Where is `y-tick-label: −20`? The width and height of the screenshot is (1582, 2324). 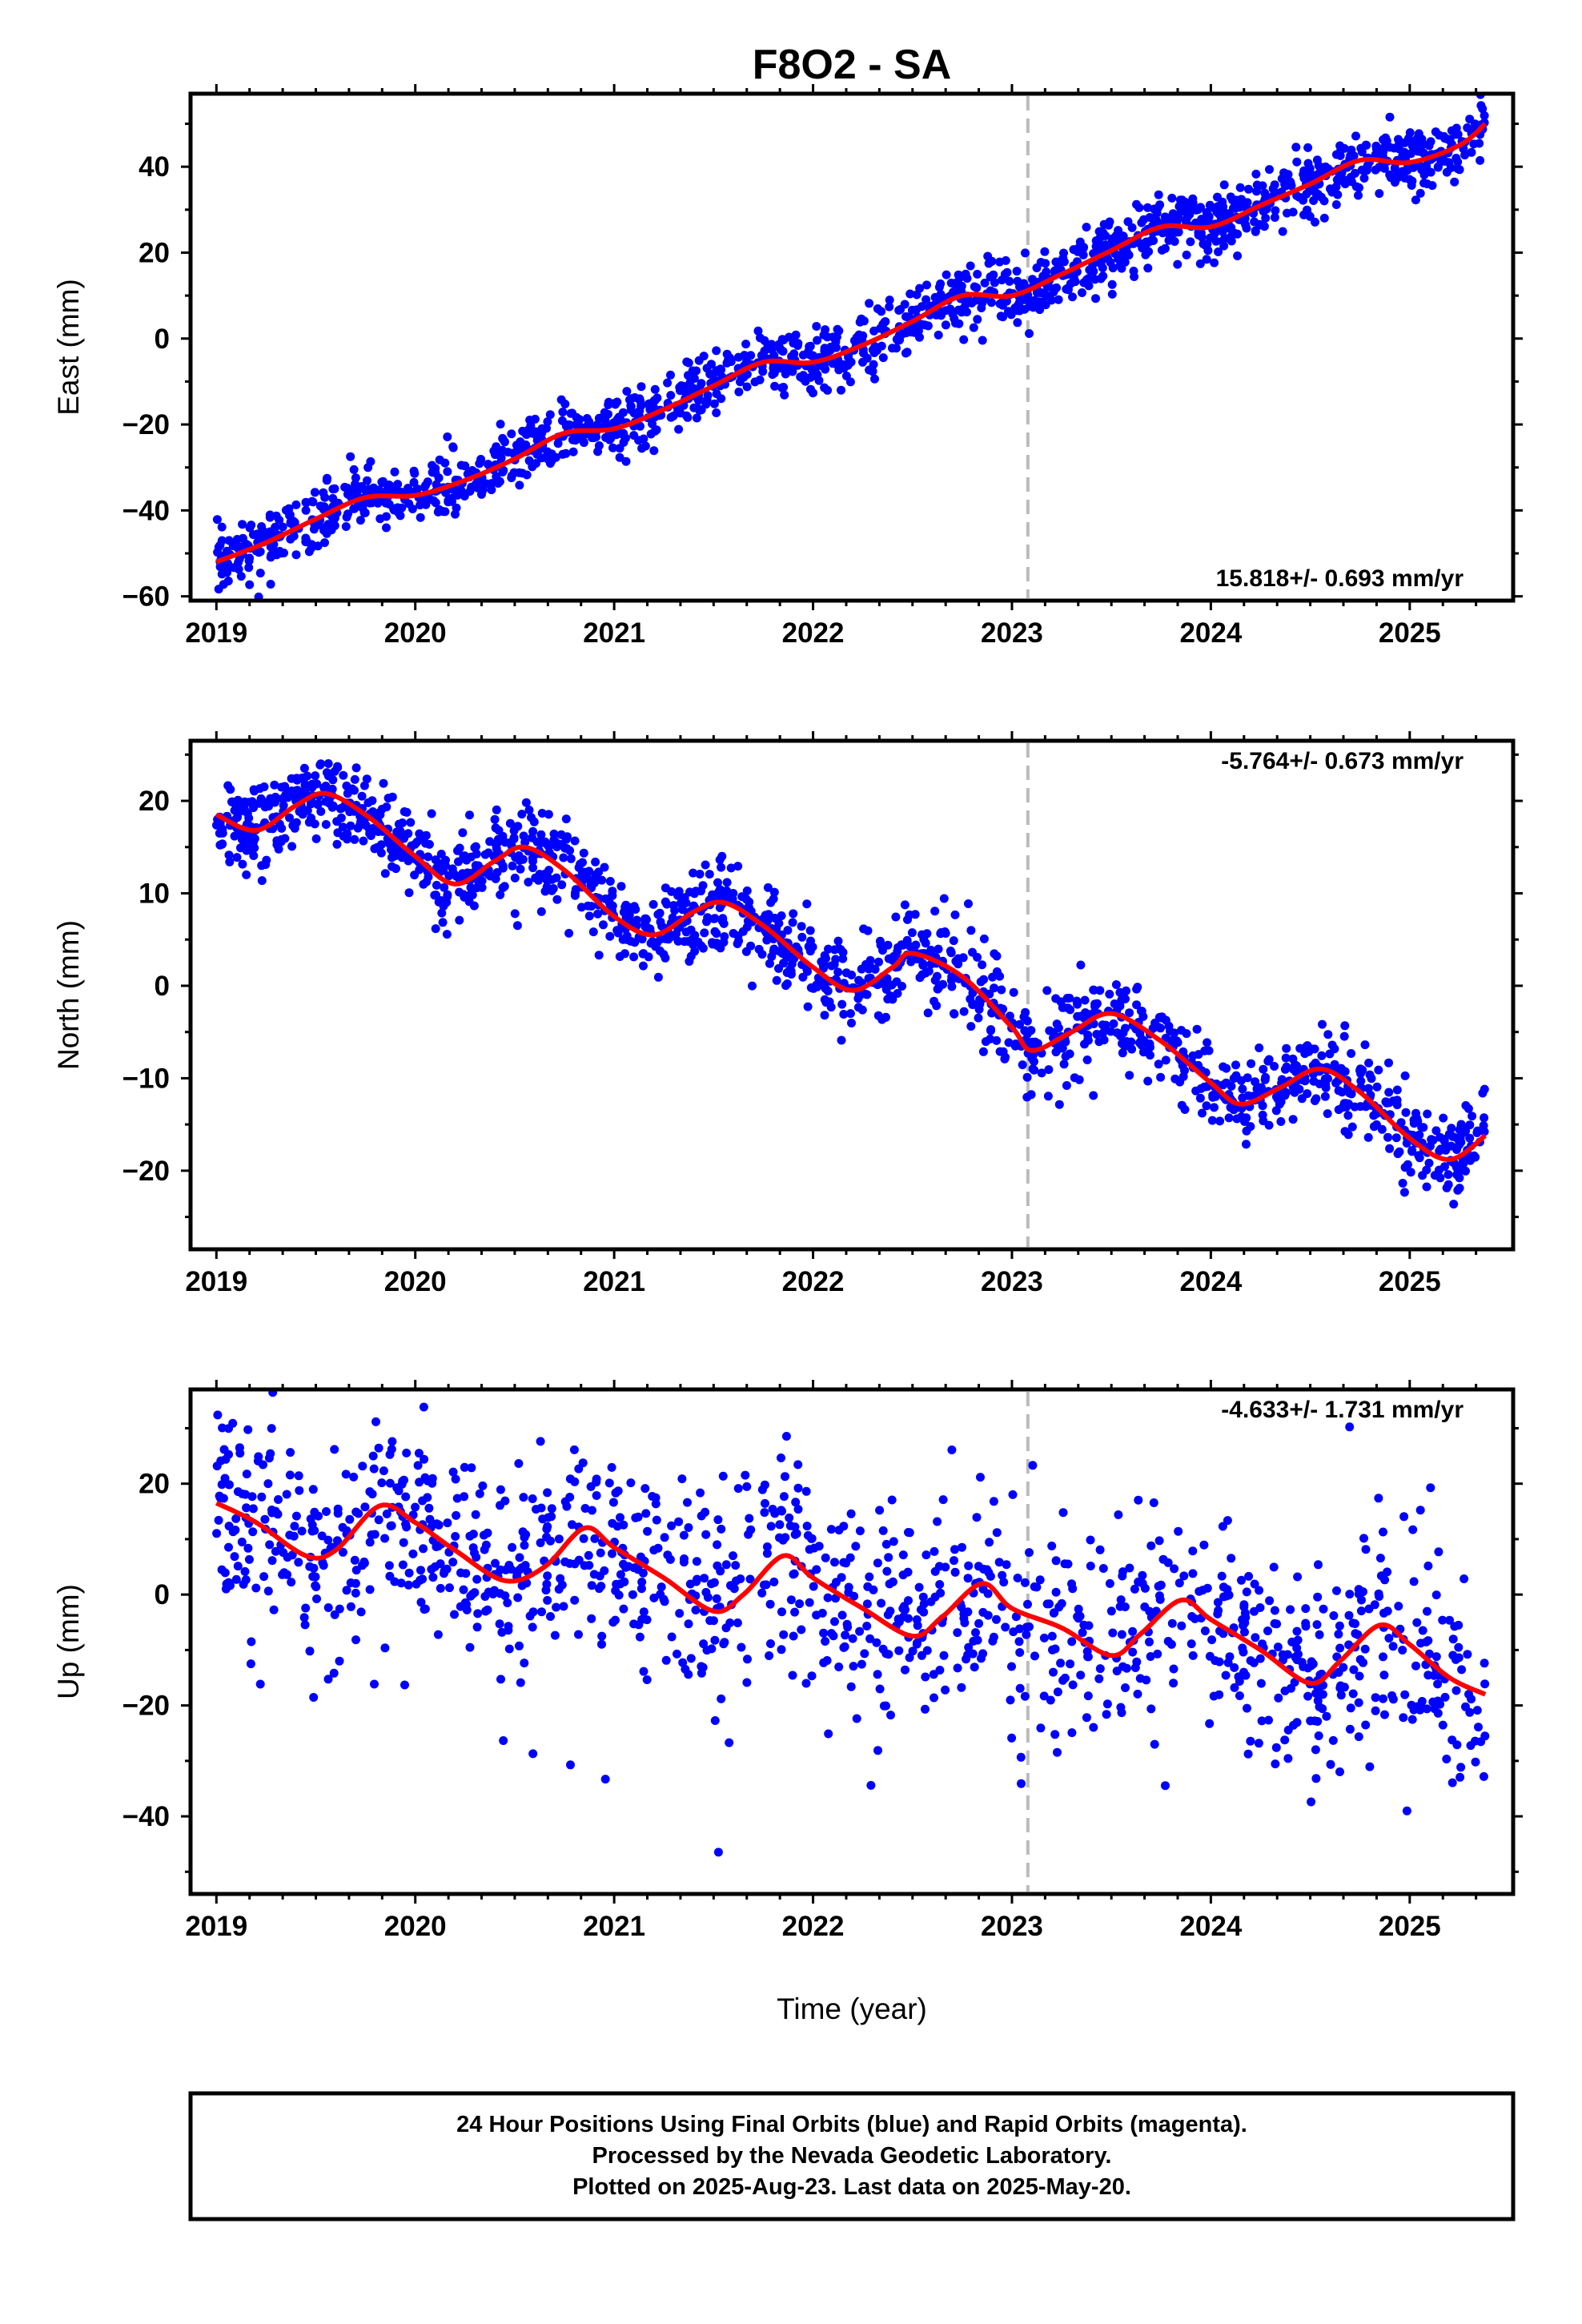 y-tick-label: −20 is located at coordinates (146, 1171).